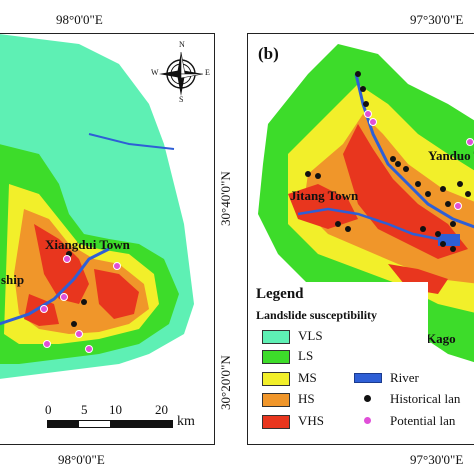 This screenshot has width=474, height=474. What do you see at coordinates (115, 409) in the screenshot?
I see `scale-label-10: 10` at bounding box center [115, 409].